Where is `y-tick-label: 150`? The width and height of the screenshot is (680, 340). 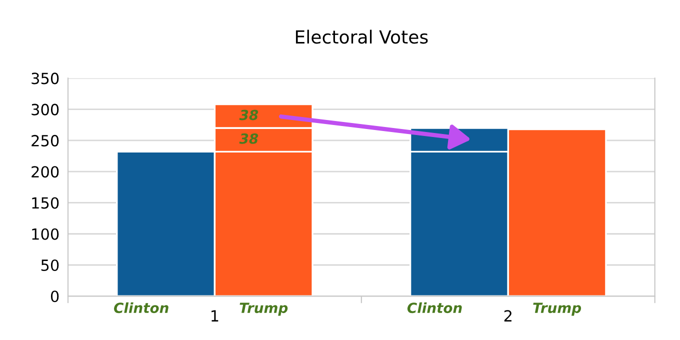 y-tick-label: 150 is located at coordinates (45, 203).